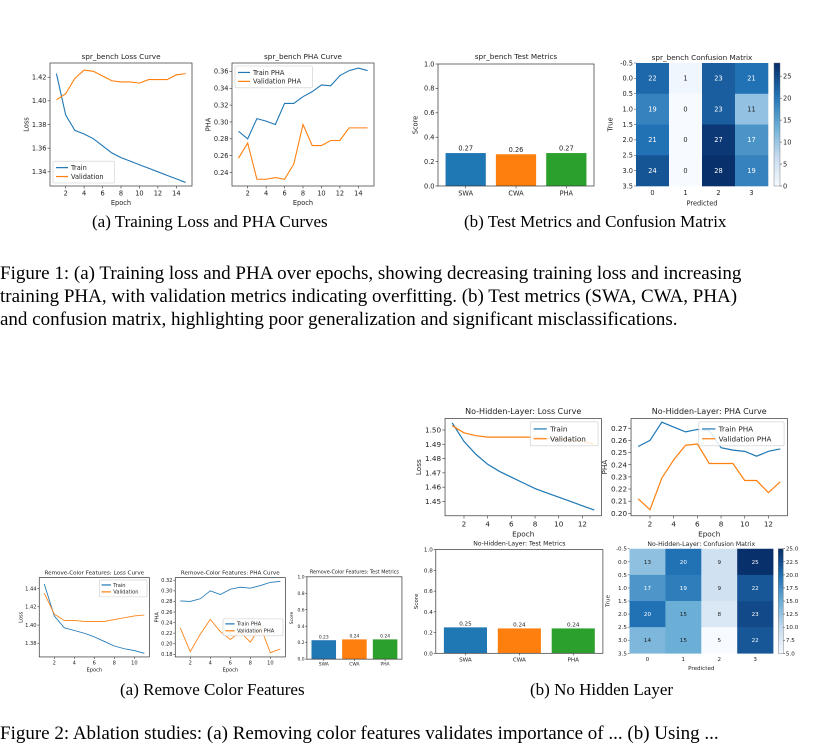  I want to click on legend-label: Train, so click(78, 168).